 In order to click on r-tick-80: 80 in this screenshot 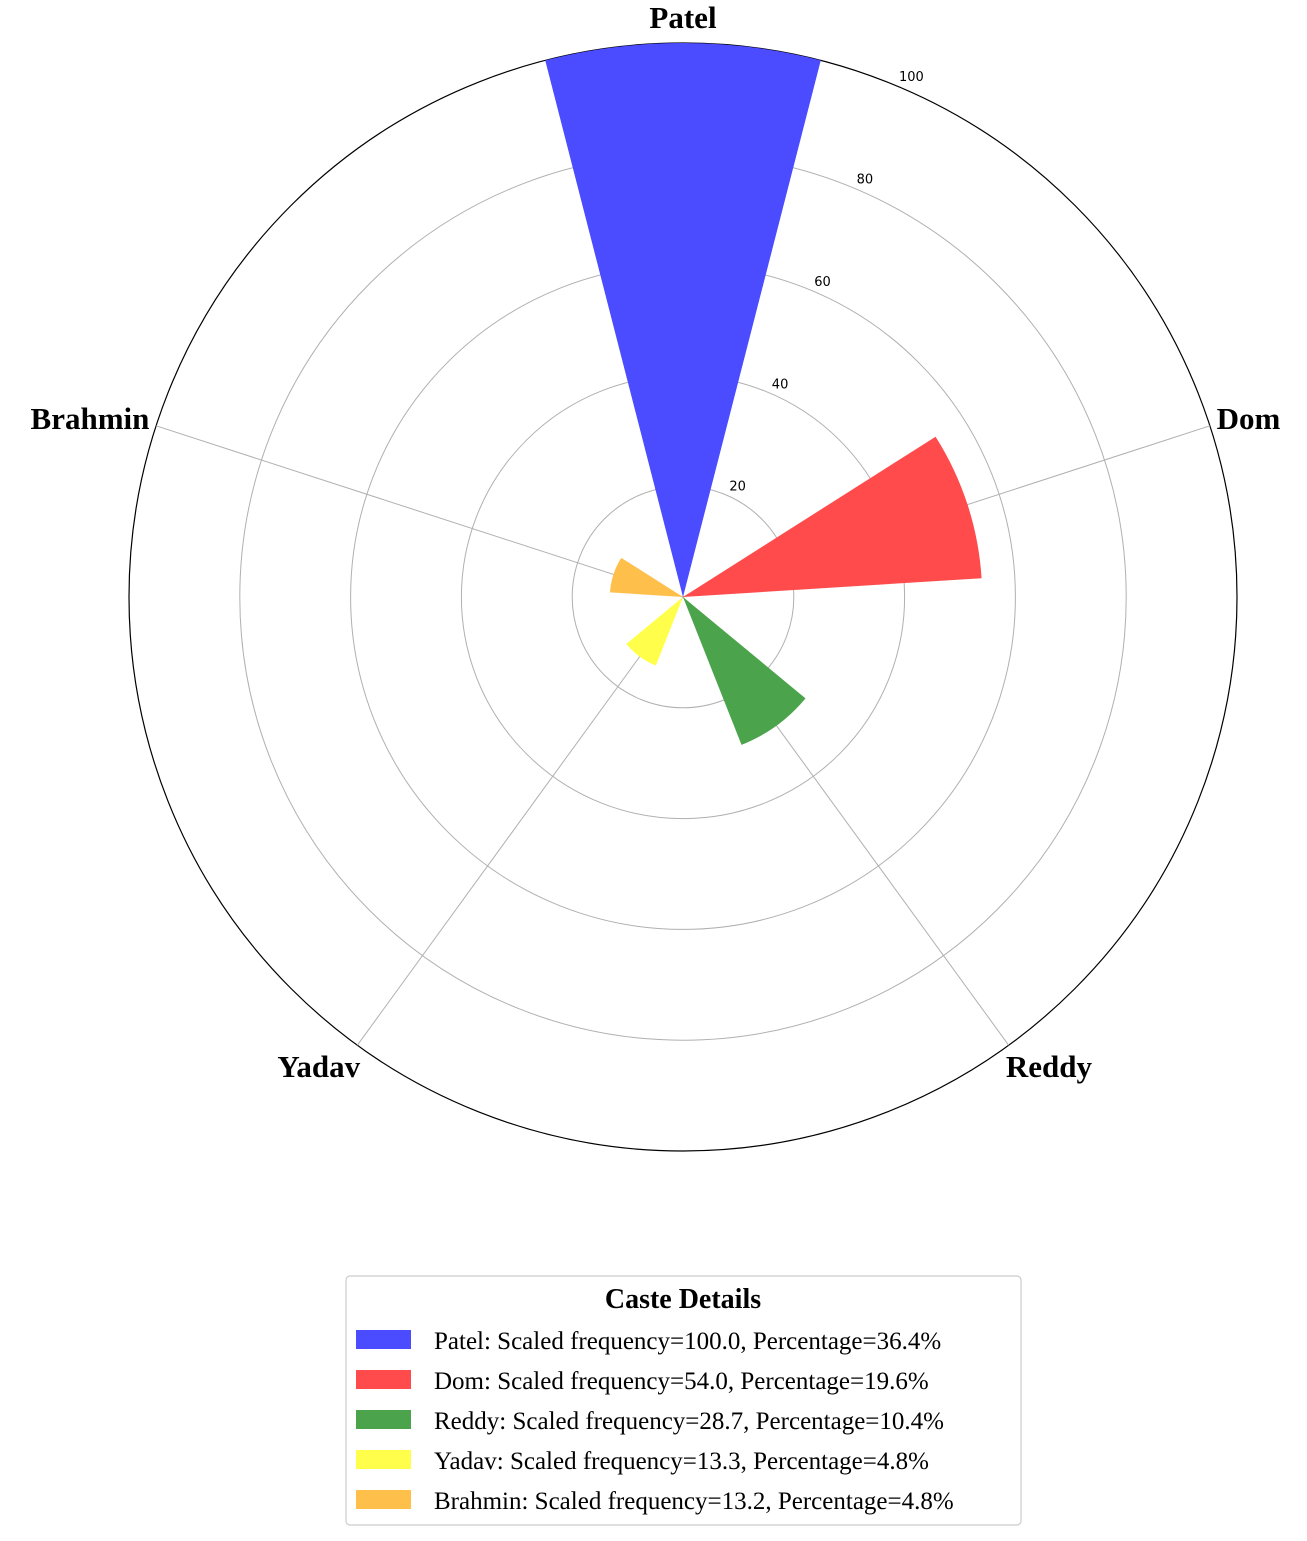, I will do `click(865, 180)`.